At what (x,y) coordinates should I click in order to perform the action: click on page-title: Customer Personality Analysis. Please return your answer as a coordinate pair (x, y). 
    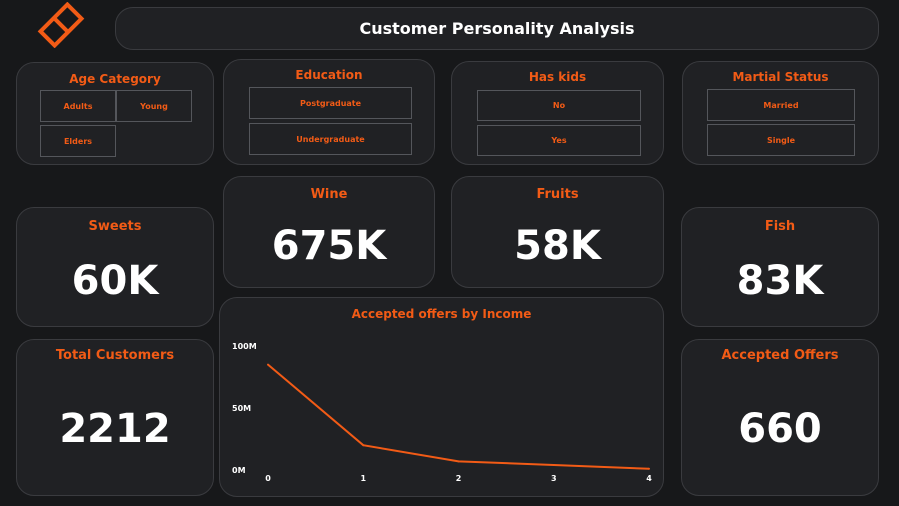
    Looking at the image, I should click on (497, 28).